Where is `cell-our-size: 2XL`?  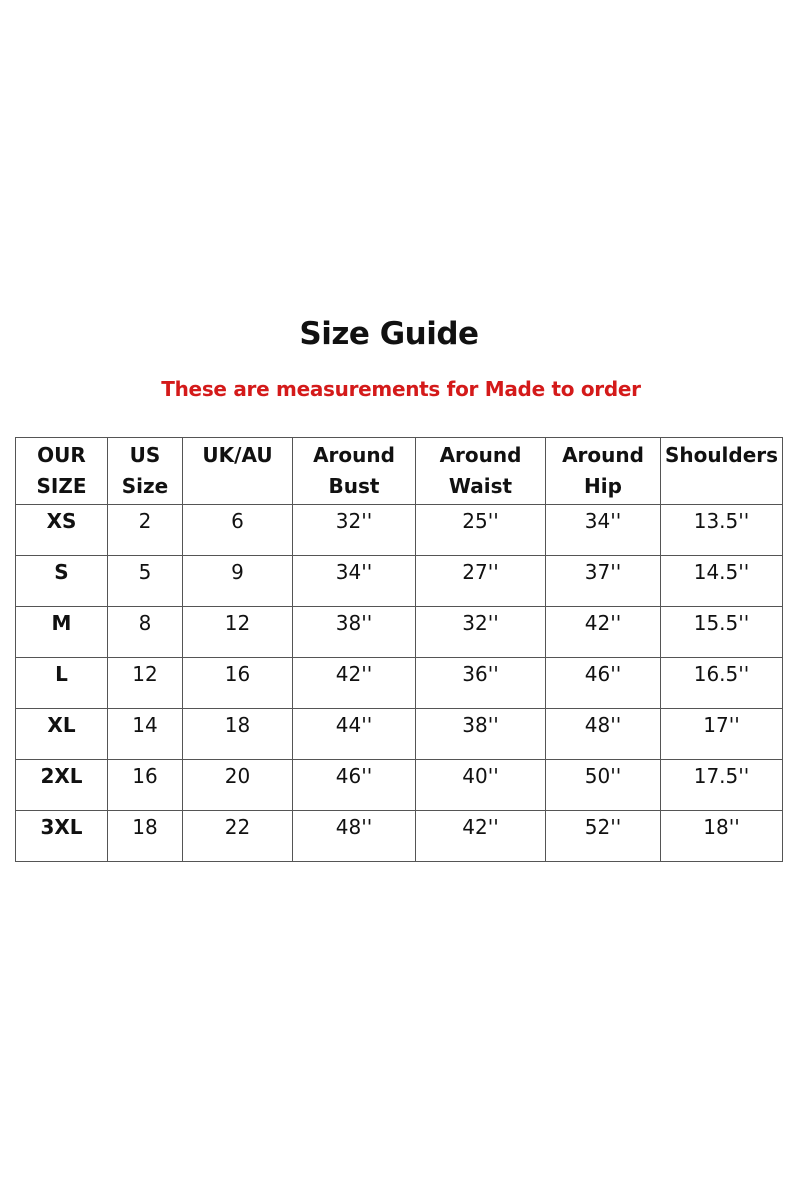 cell-our-size: 2XL is located at coordinates (61, 785).